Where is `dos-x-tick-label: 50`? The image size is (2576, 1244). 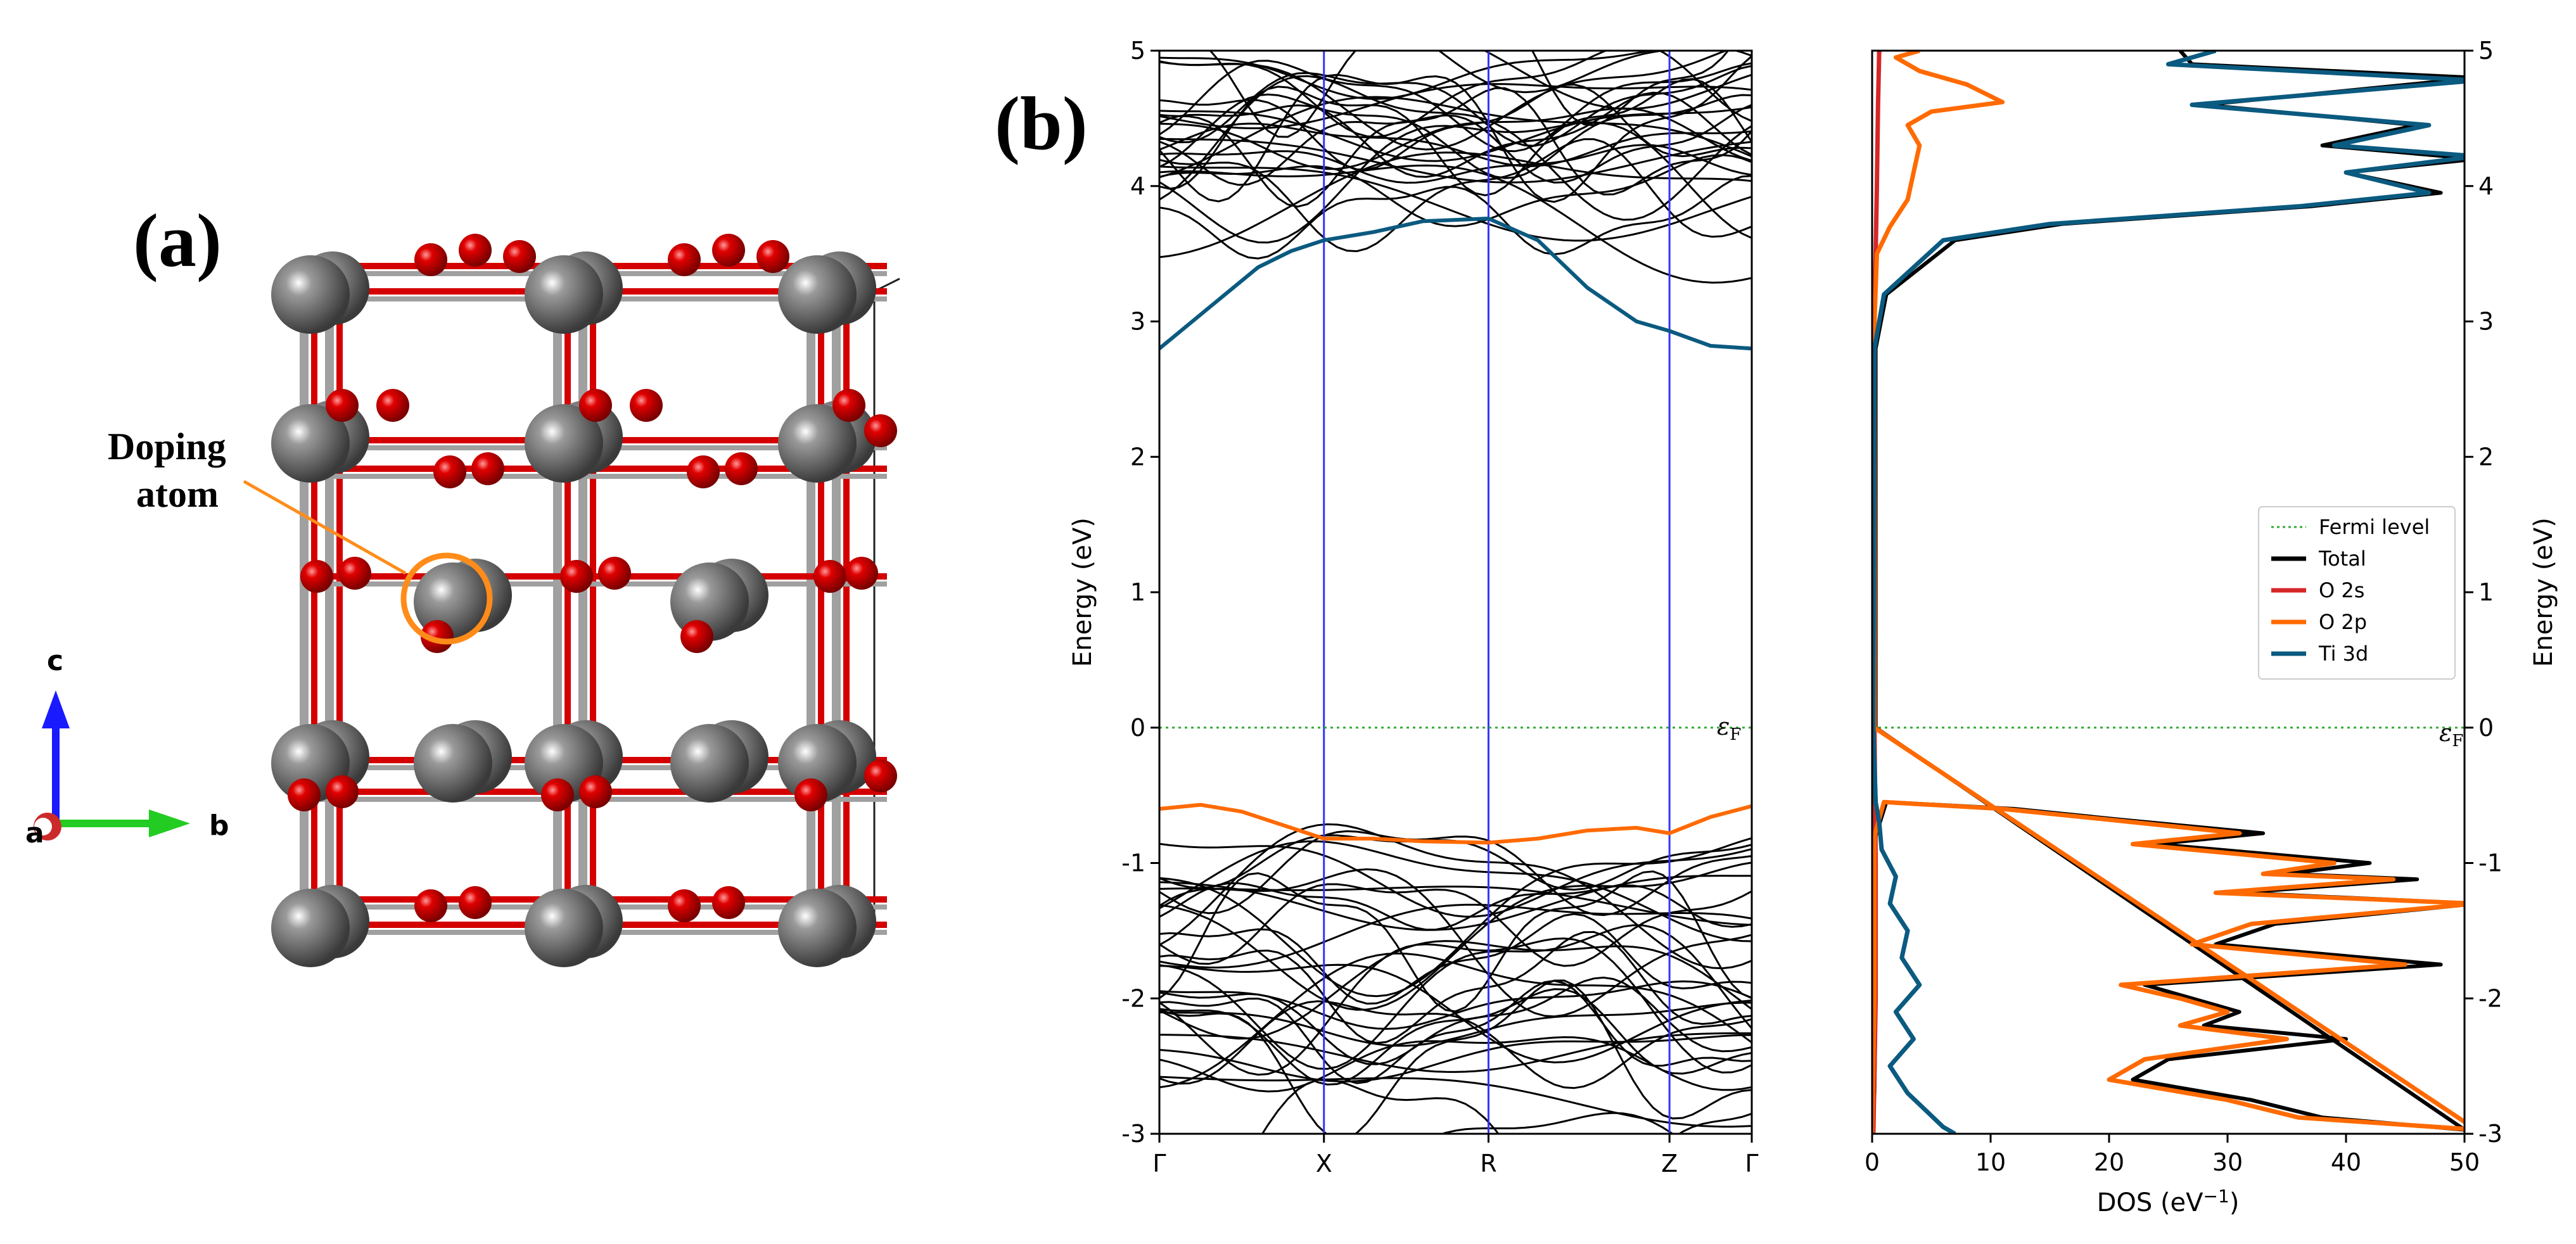
dos-x-tick-label: 50 is located at coordinates (2464, 1162).